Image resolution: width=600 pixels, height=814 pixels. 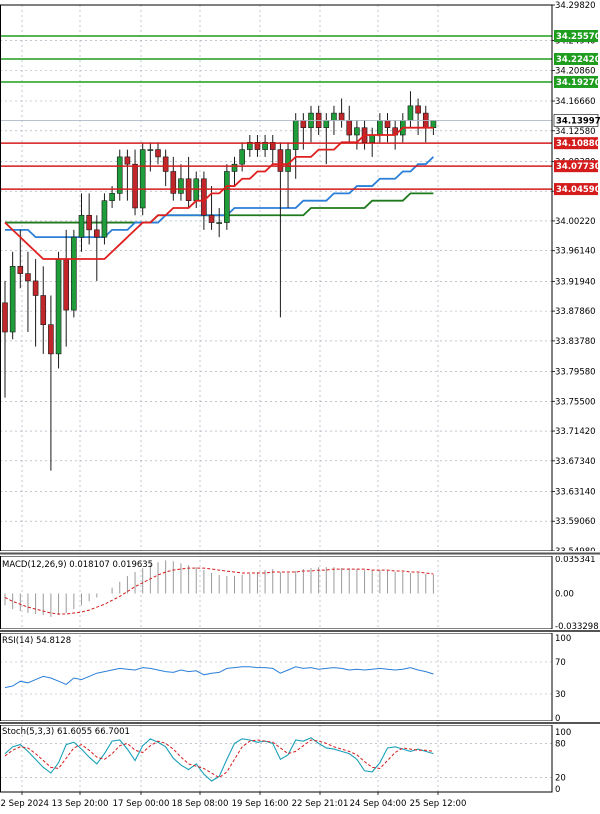 What do you see at coordinates (575, 71) in the screenshot?
I see `price-tick-label: 34.20860` at bounding box center [575, 71].